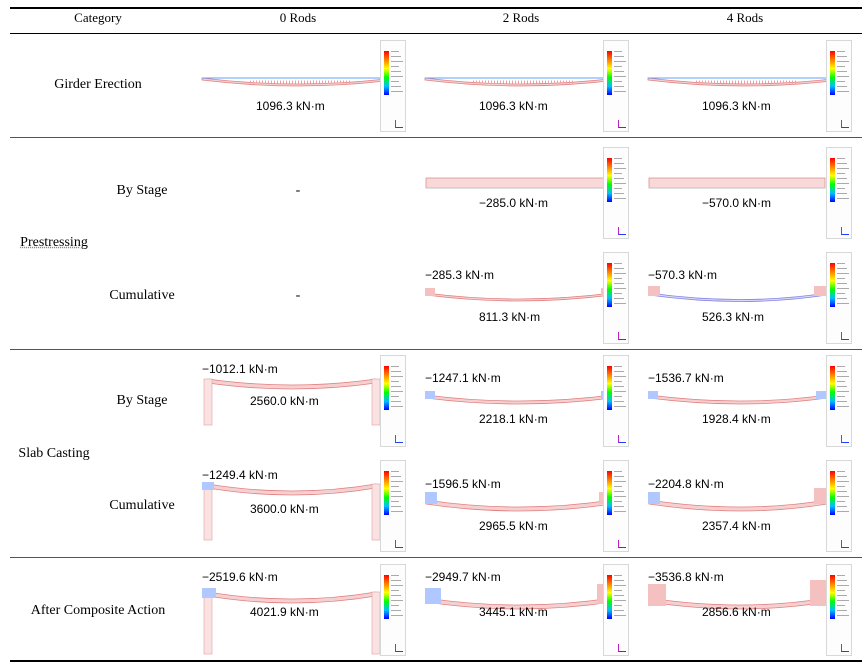 The height and width of the screenshot is (670, 866). What do you see at coordinates (756, 403) in the screenshot?
I see `diagram-slab-stage-4: −1536.7 kN·m 1928.4 kN·m` at bounding box center [756, 403].